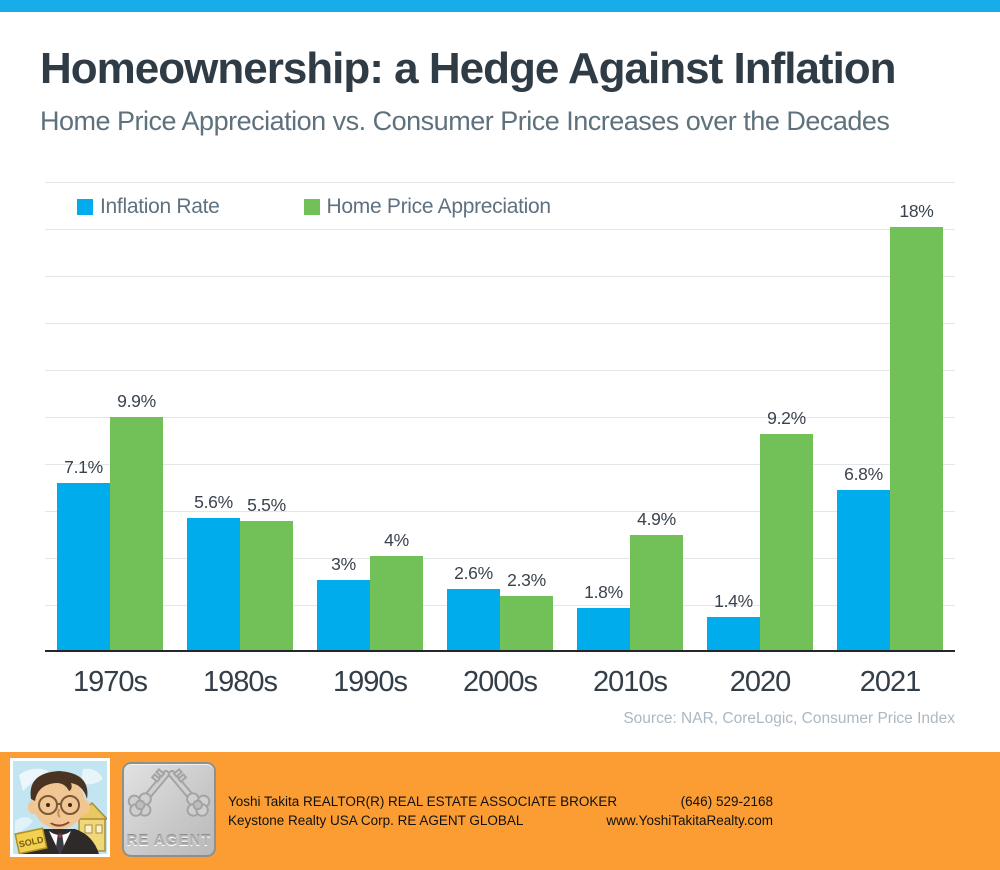  What do you see at coordinates (500, 6) in the screenshot?
I see `top-accent-bar` at bounding box center [500, 6].